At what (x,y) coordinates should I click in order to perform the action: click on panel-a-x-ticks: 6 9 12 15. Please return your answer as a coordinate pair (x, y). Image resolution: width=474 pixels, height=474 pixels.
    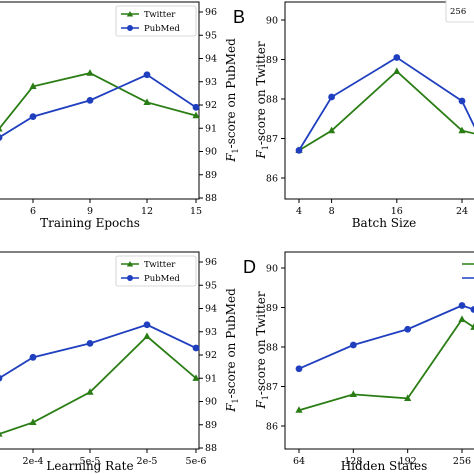
    Looking at the image, I should click on (116, 208).